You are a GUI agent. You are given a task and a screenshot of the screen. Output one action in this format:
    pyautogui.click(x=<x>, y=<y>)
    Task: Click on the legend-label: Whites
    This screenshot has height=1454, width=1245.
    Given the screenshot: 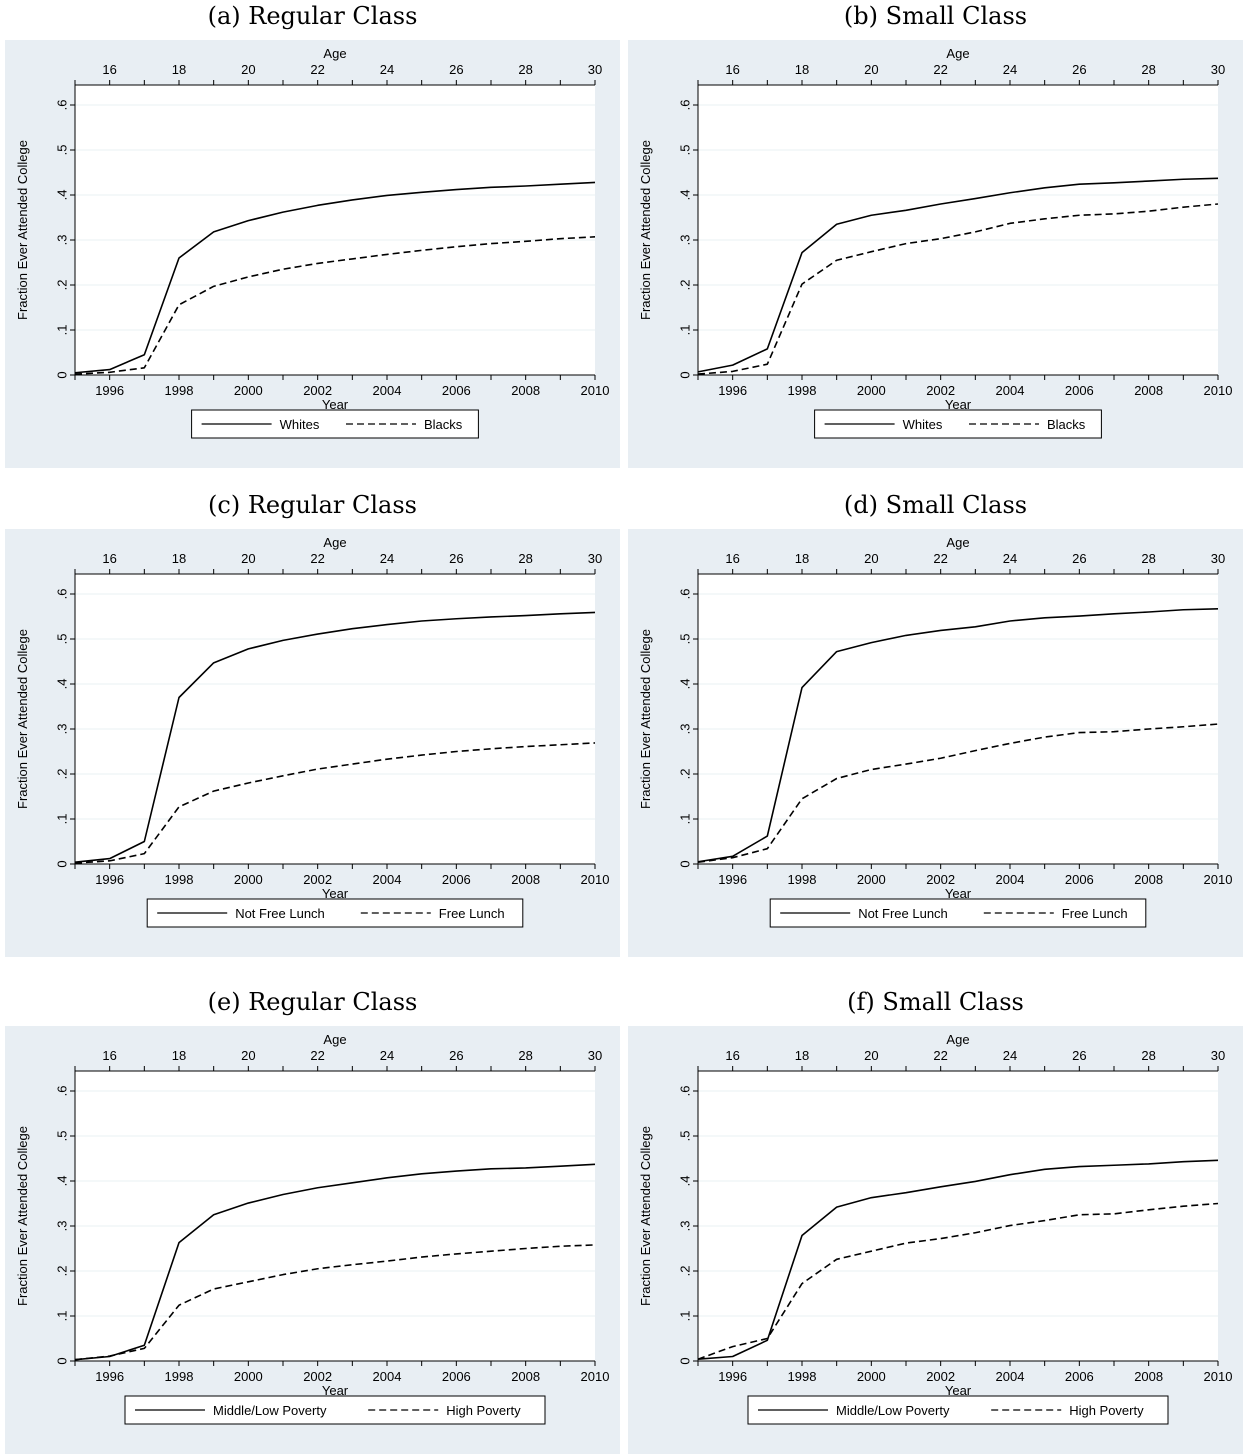 What is the action you would take?
    pyautogui.click(x=923, y=424)
    